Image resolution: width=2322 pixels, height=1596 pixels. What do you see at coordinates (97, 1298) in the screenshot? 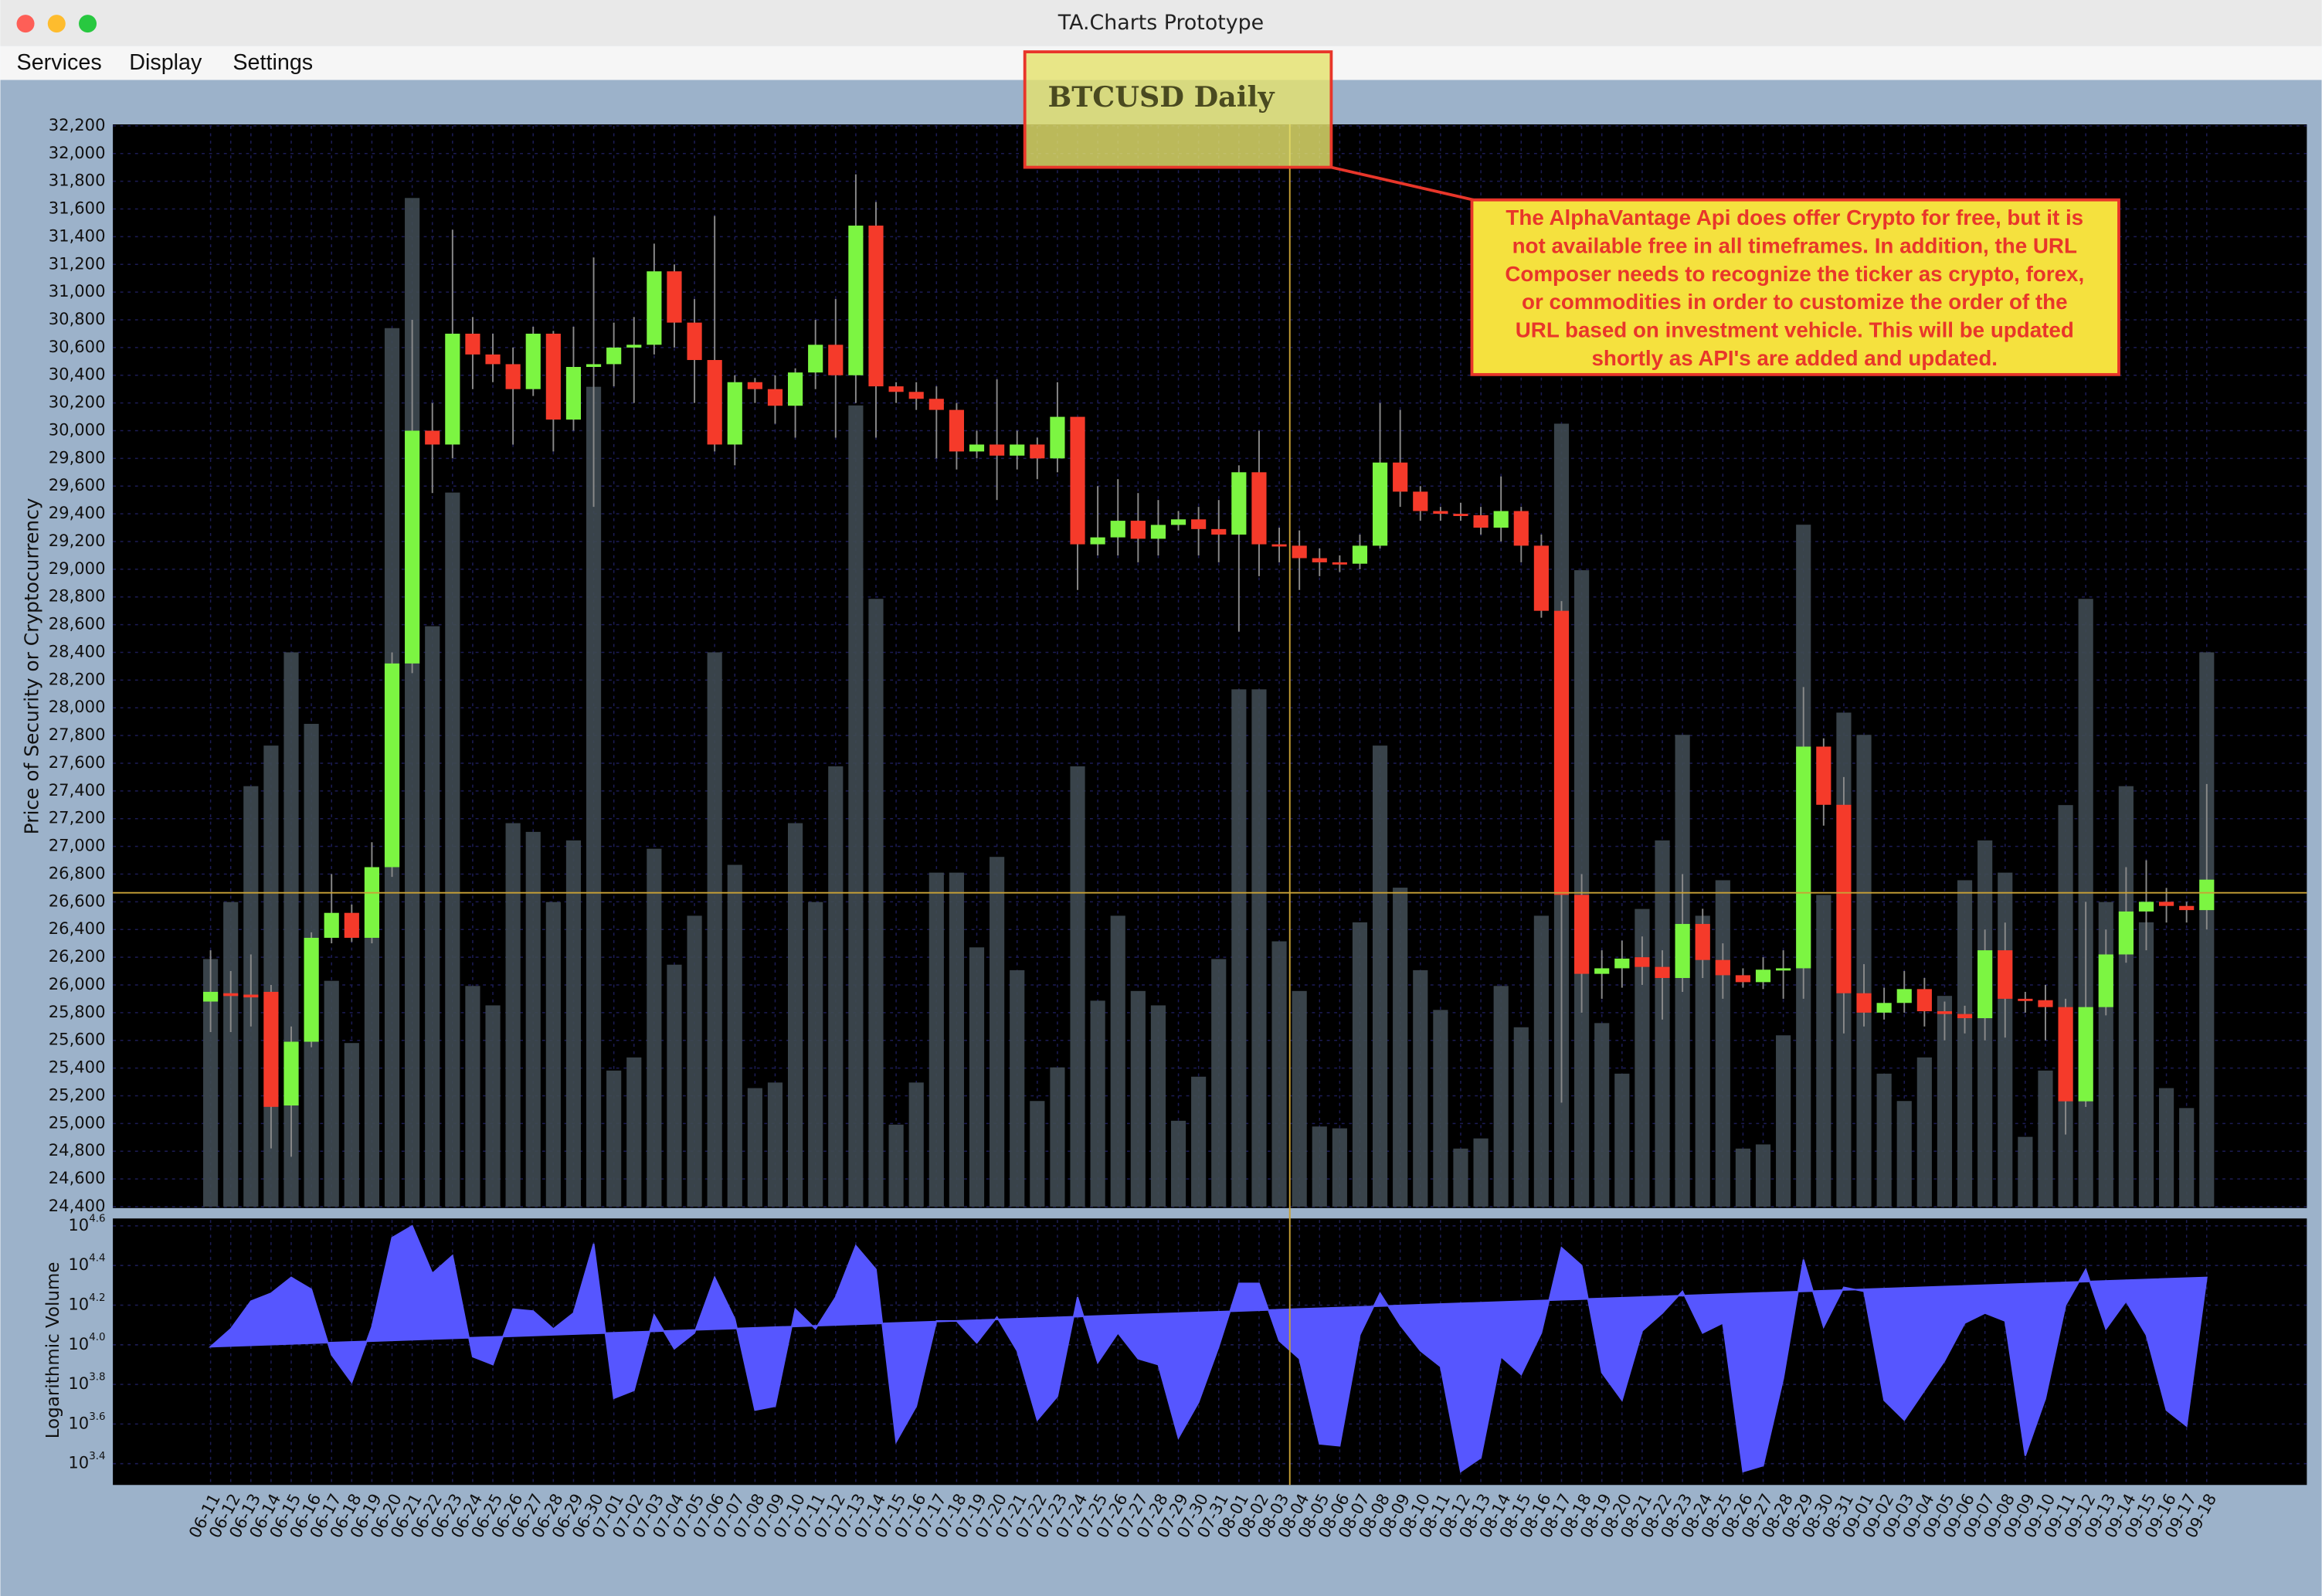
I see `y2-tick-exponent: 4.2` at bounding box center [97, 1298].